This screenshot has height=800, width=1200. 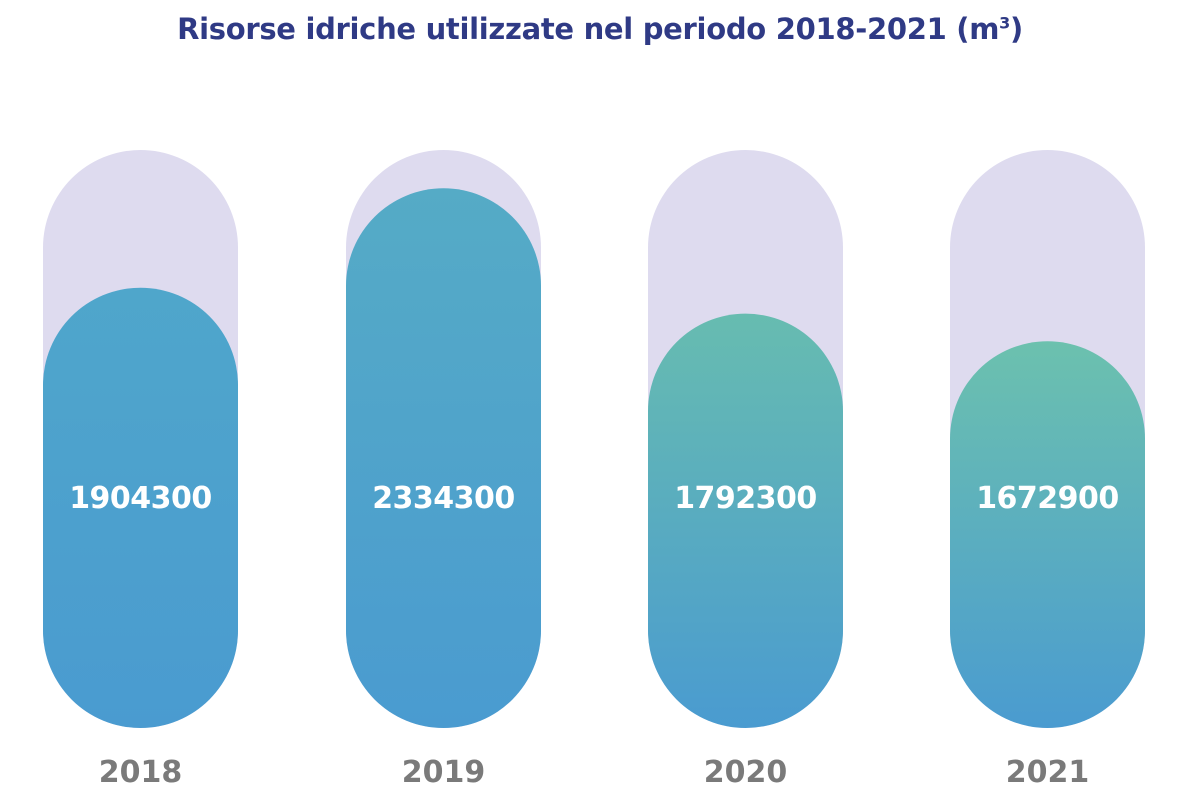 I want to click on category-label-2018: 2018, so click(x=141, y=772).